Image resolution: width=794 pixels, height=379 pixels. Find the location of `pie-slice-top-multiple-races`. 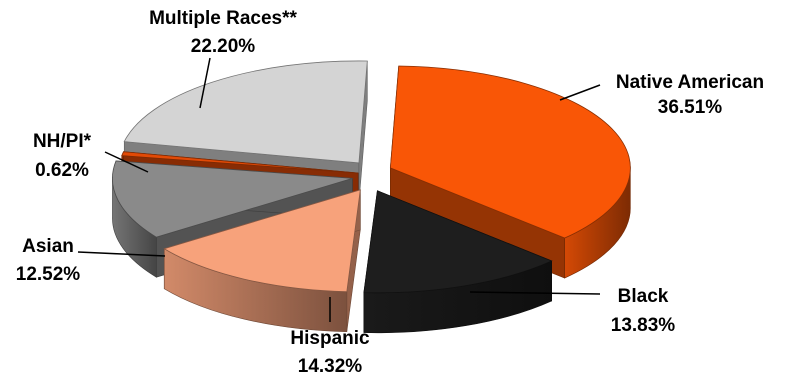

pie-slice-top-multiple-races is located at coordinates (245, 112).